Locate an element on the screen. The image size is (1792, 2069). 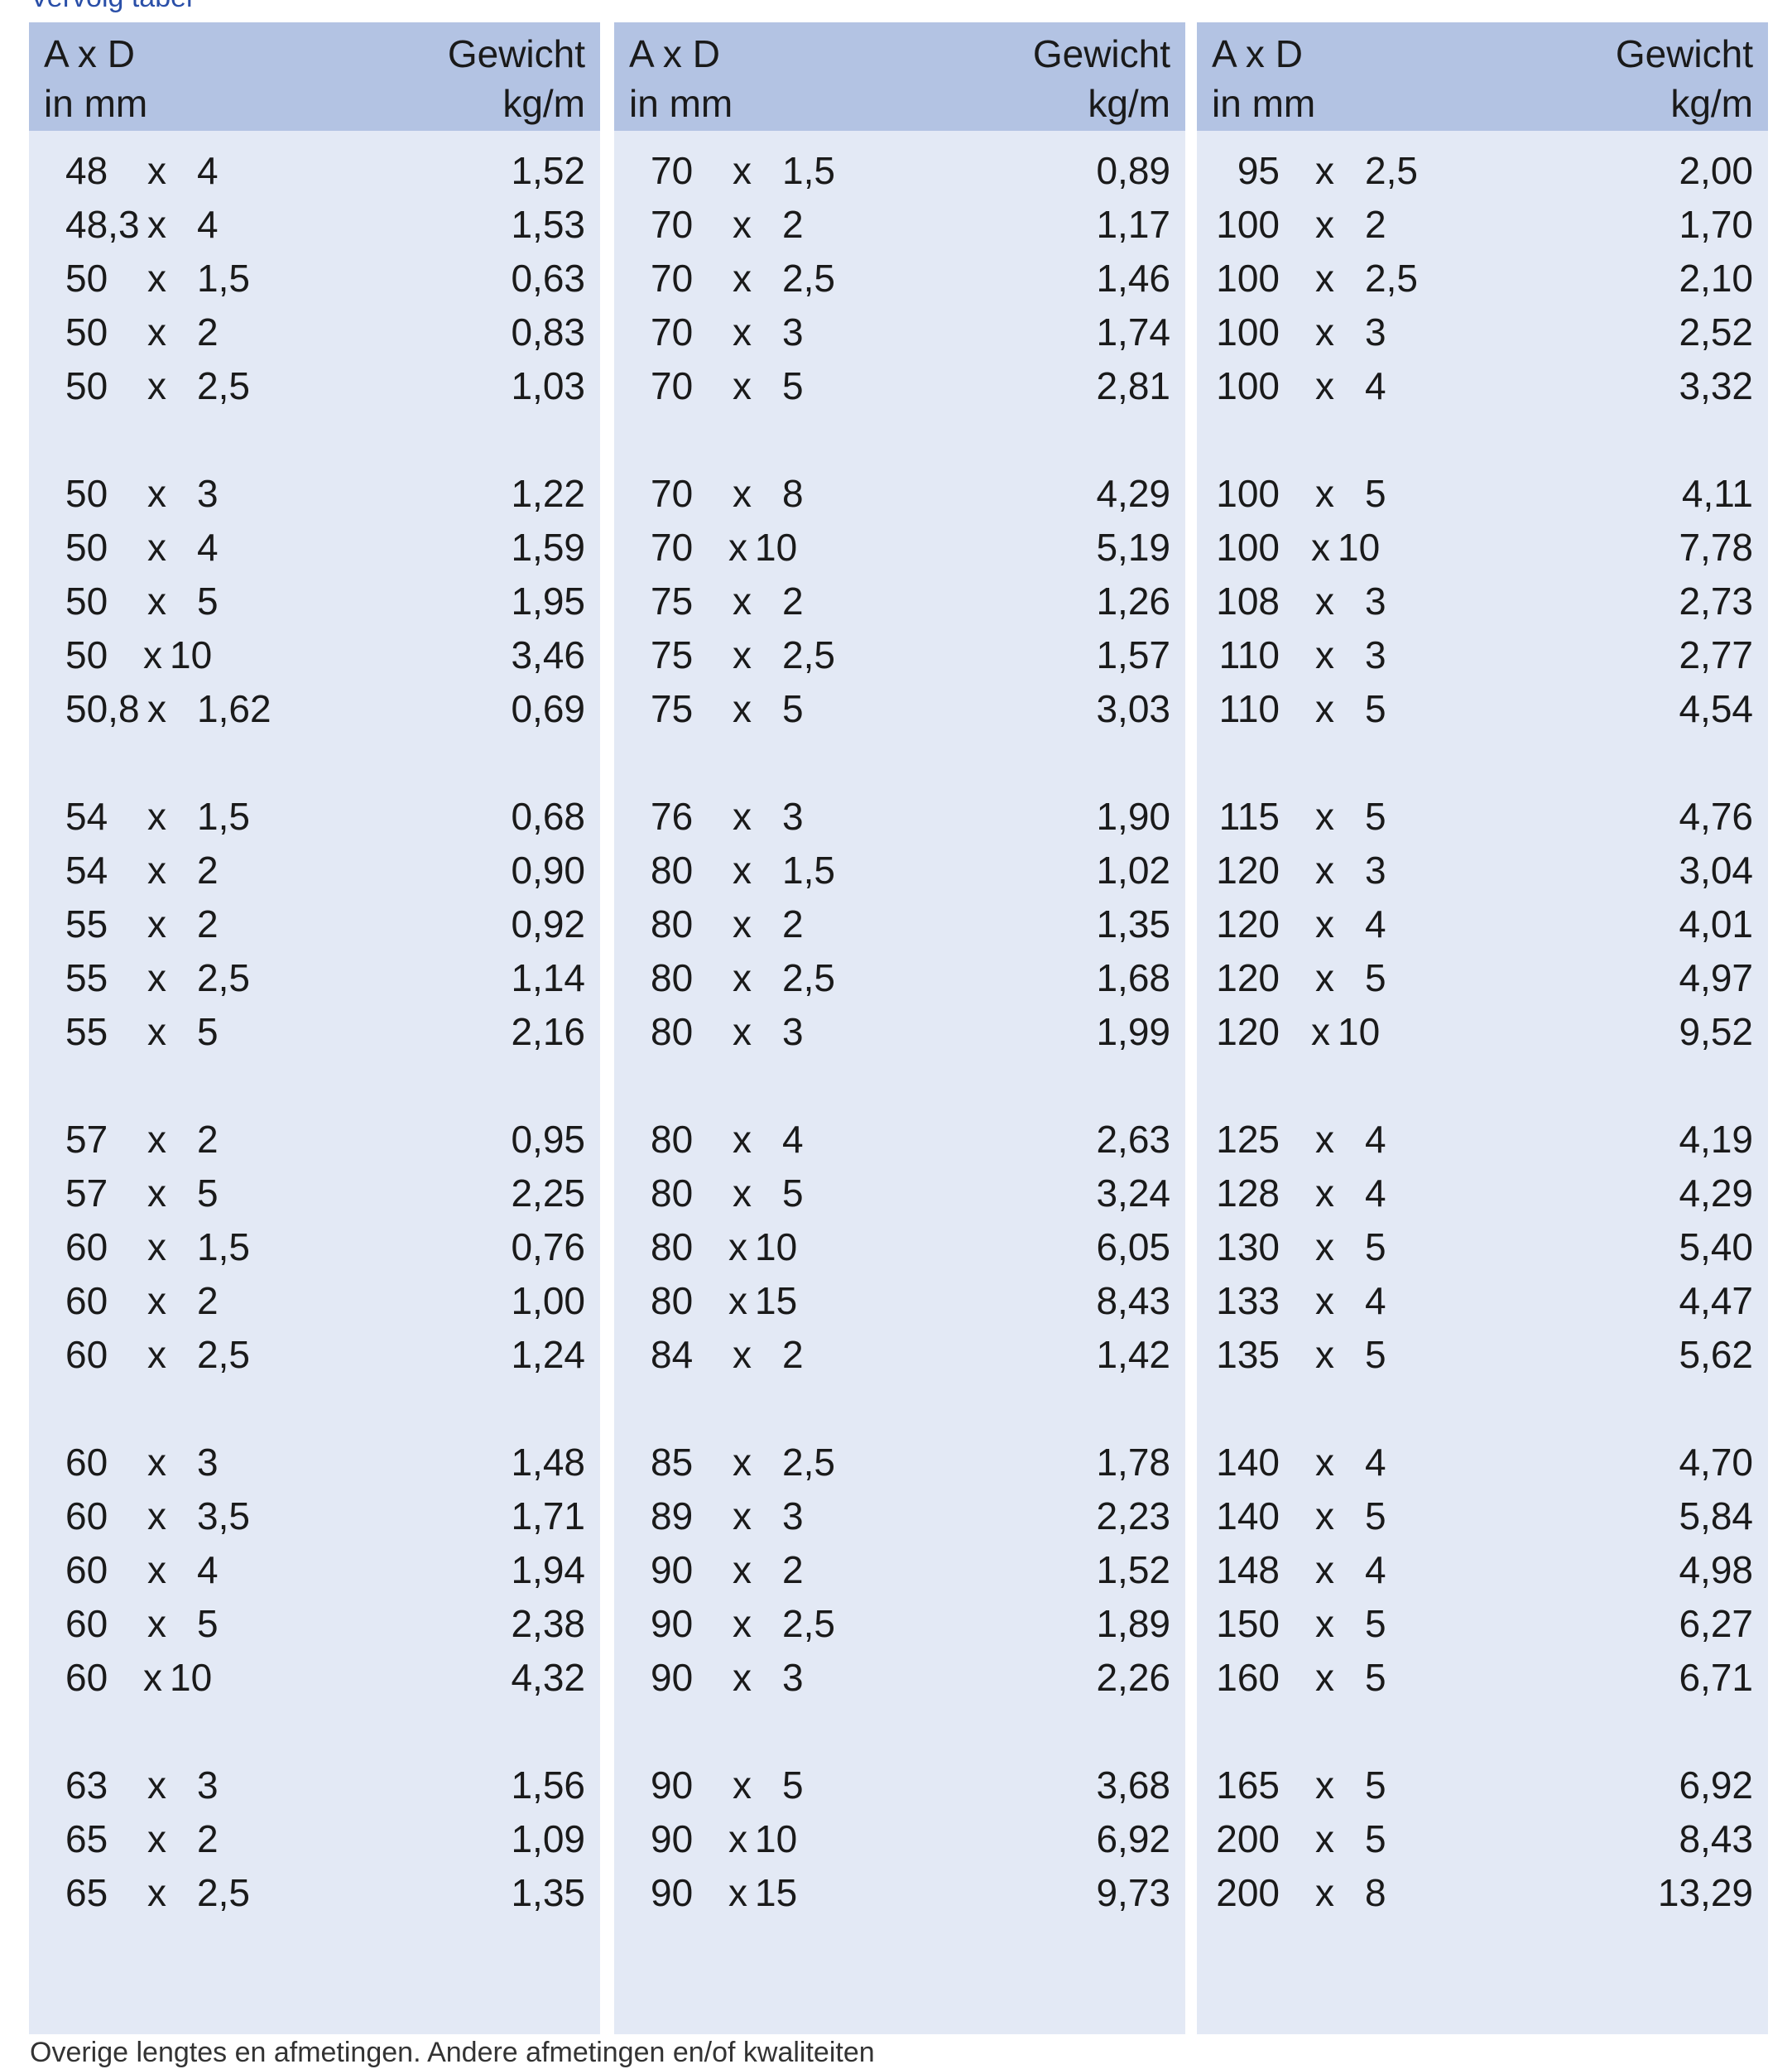
outer-diameter: 89 is located at coordinates (672, 1516).